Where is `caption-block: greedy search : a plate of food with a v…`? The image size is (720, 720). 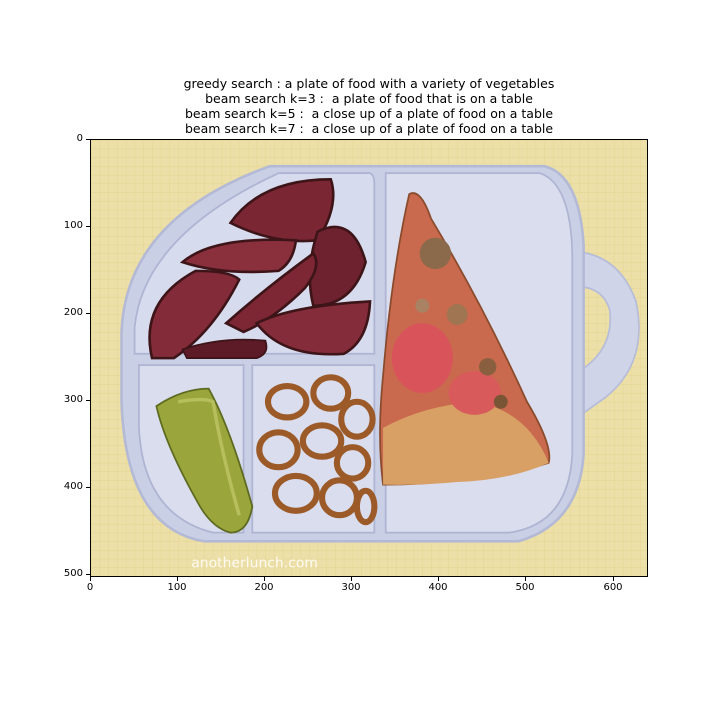 caption-block: greedy search : a plate of food with a v… is located at coordinates (369, 106).